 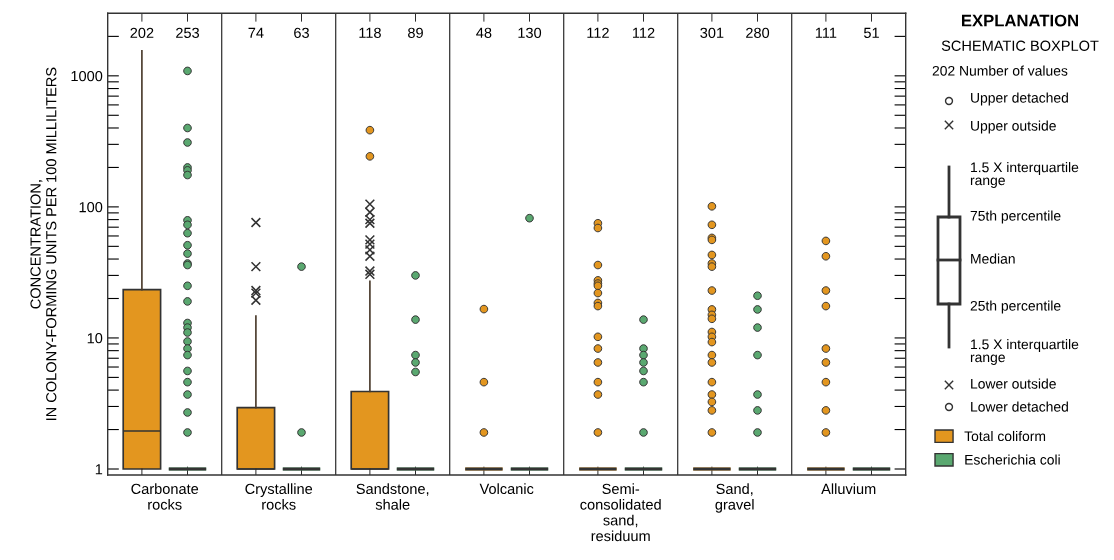 I want to click on y-axis-title: CONCENTRATION, IN COLONY-FORMING UNITS PER 100 MILLILITERS, so click(x=43, y=243).